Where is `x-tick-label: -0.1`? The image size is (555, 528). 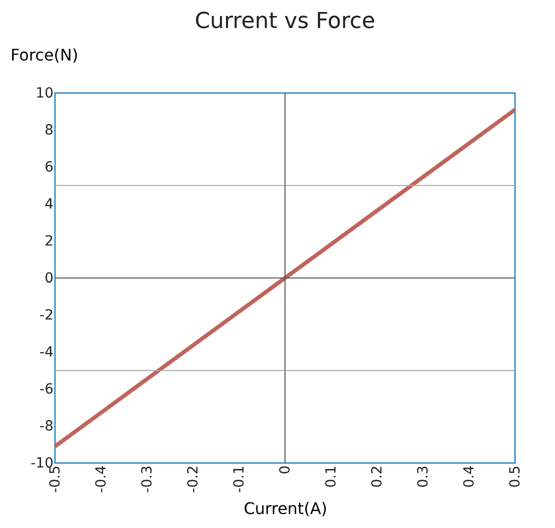 x-tick-label: -0.1 is located at coordinates (240, 479).